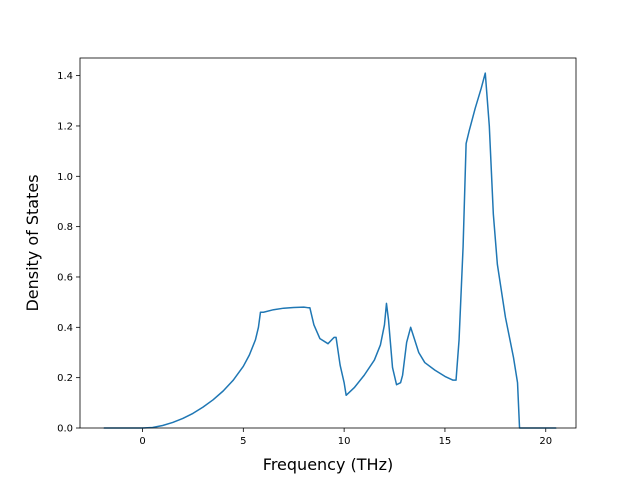 The height and width of the screenshot is (480, 640). I want to click on x-axis-label: Frequency (THz), so click(328, 464).